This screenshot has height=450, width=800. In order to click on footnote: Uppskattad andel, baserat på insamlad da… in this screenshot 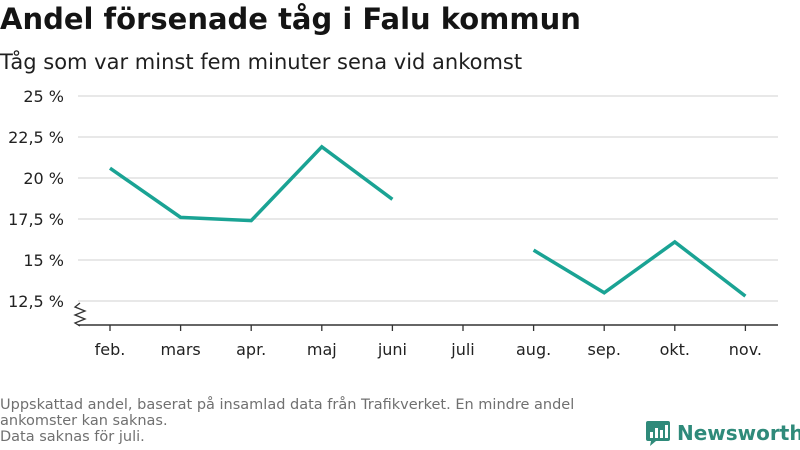, I will do `click(320, 421)`.